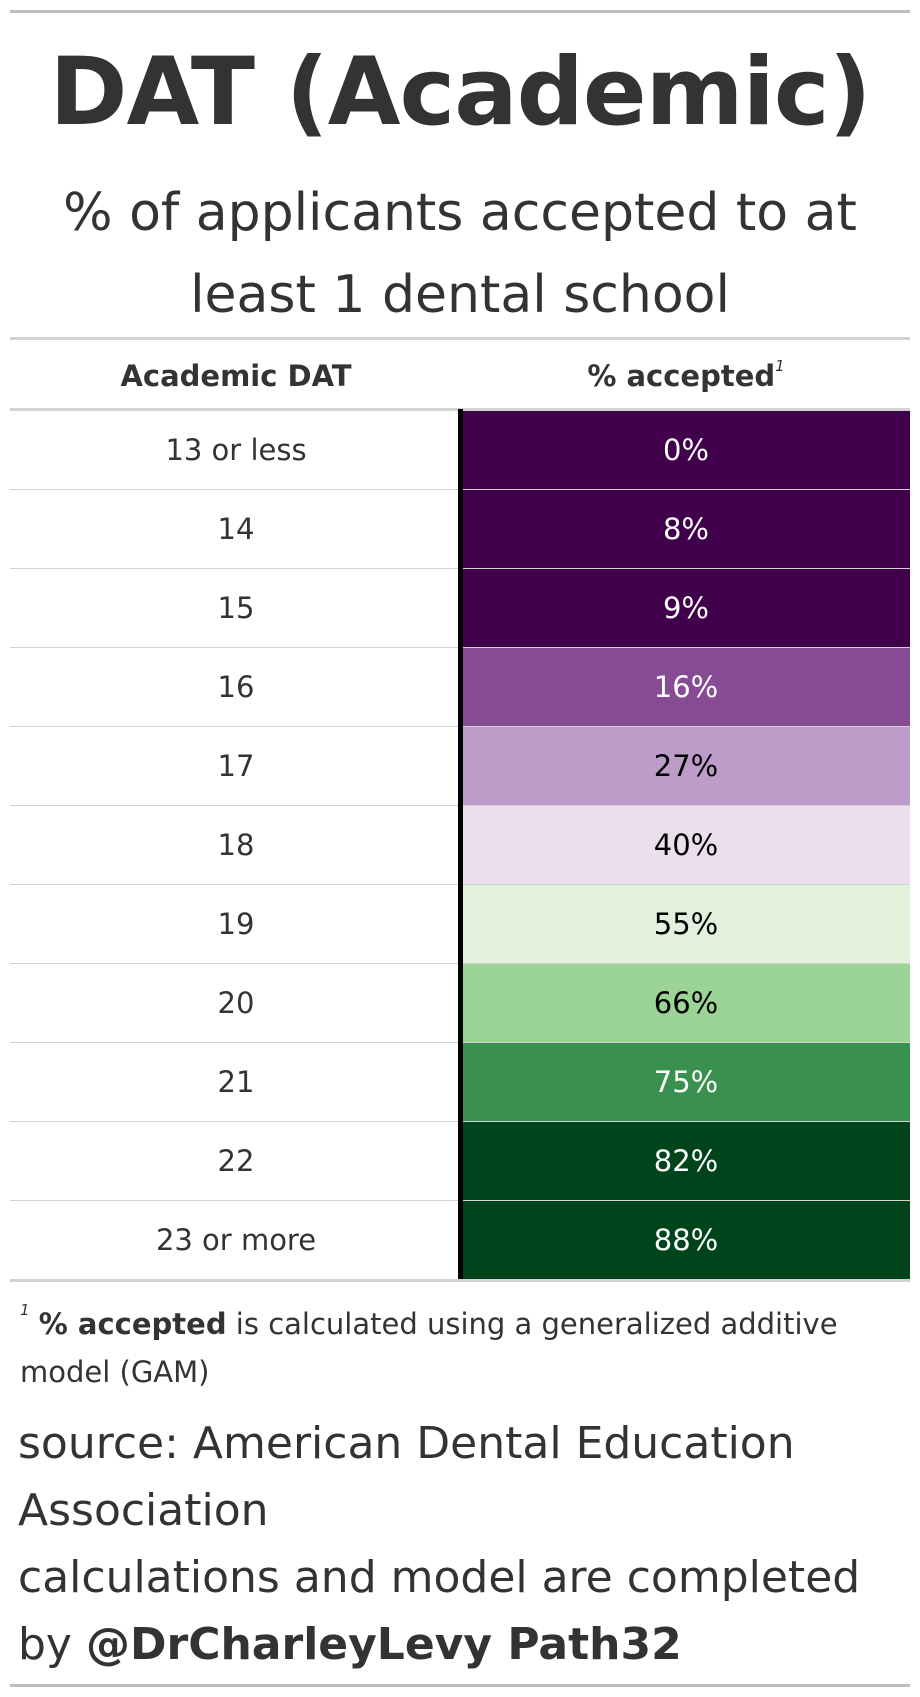 This screenshot has width=920, height=1697. I want to click on top-rule, so click(460, 11).